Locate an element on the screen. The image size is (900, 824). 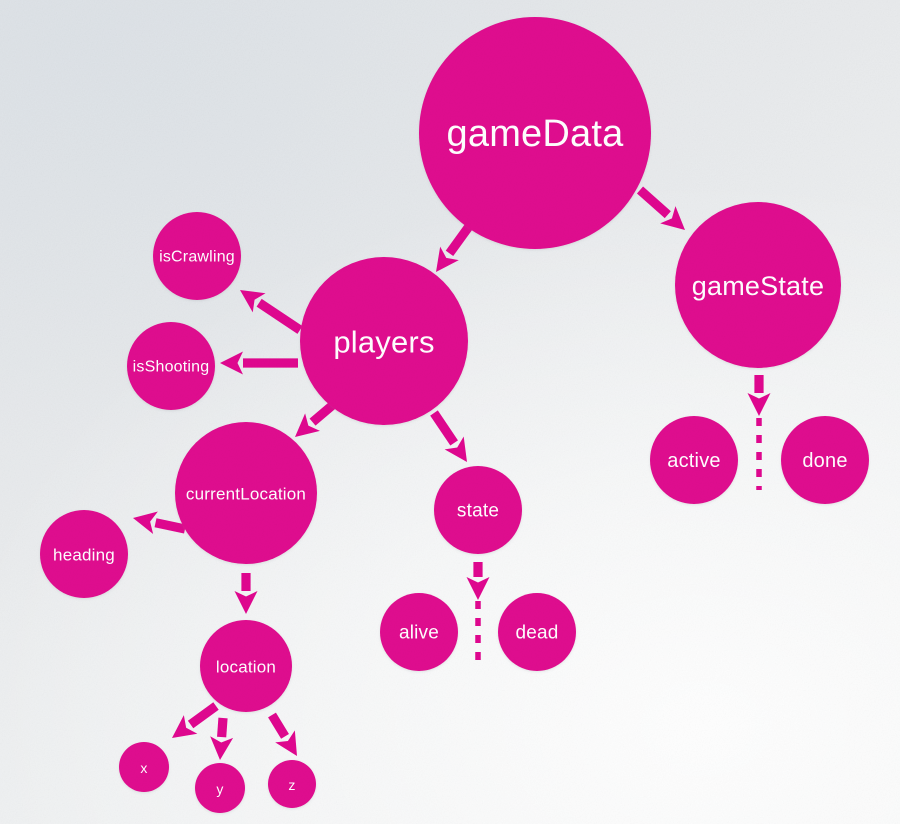
edge-arrow-gameData-to-gameState is located at coordinates (660, 208).